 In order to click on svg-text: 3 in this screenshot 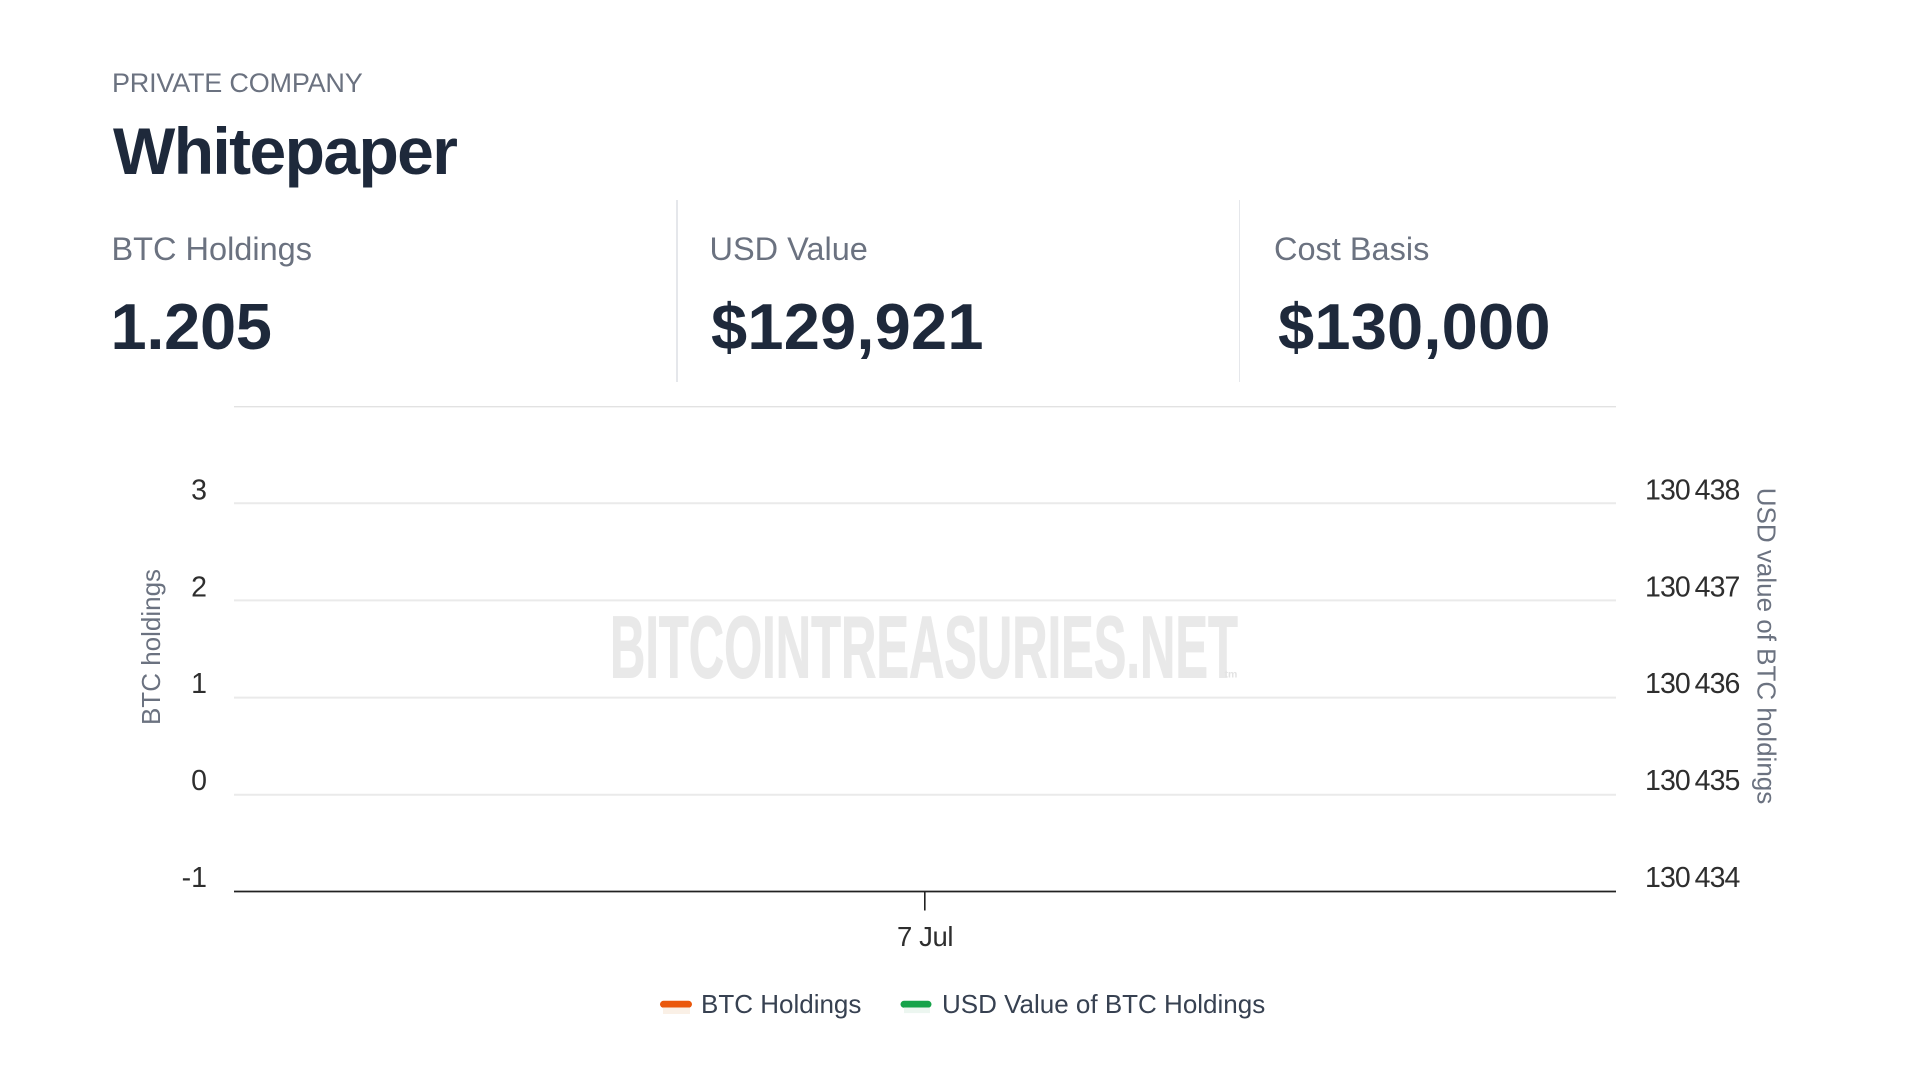, I will do `click(199, 491)`.